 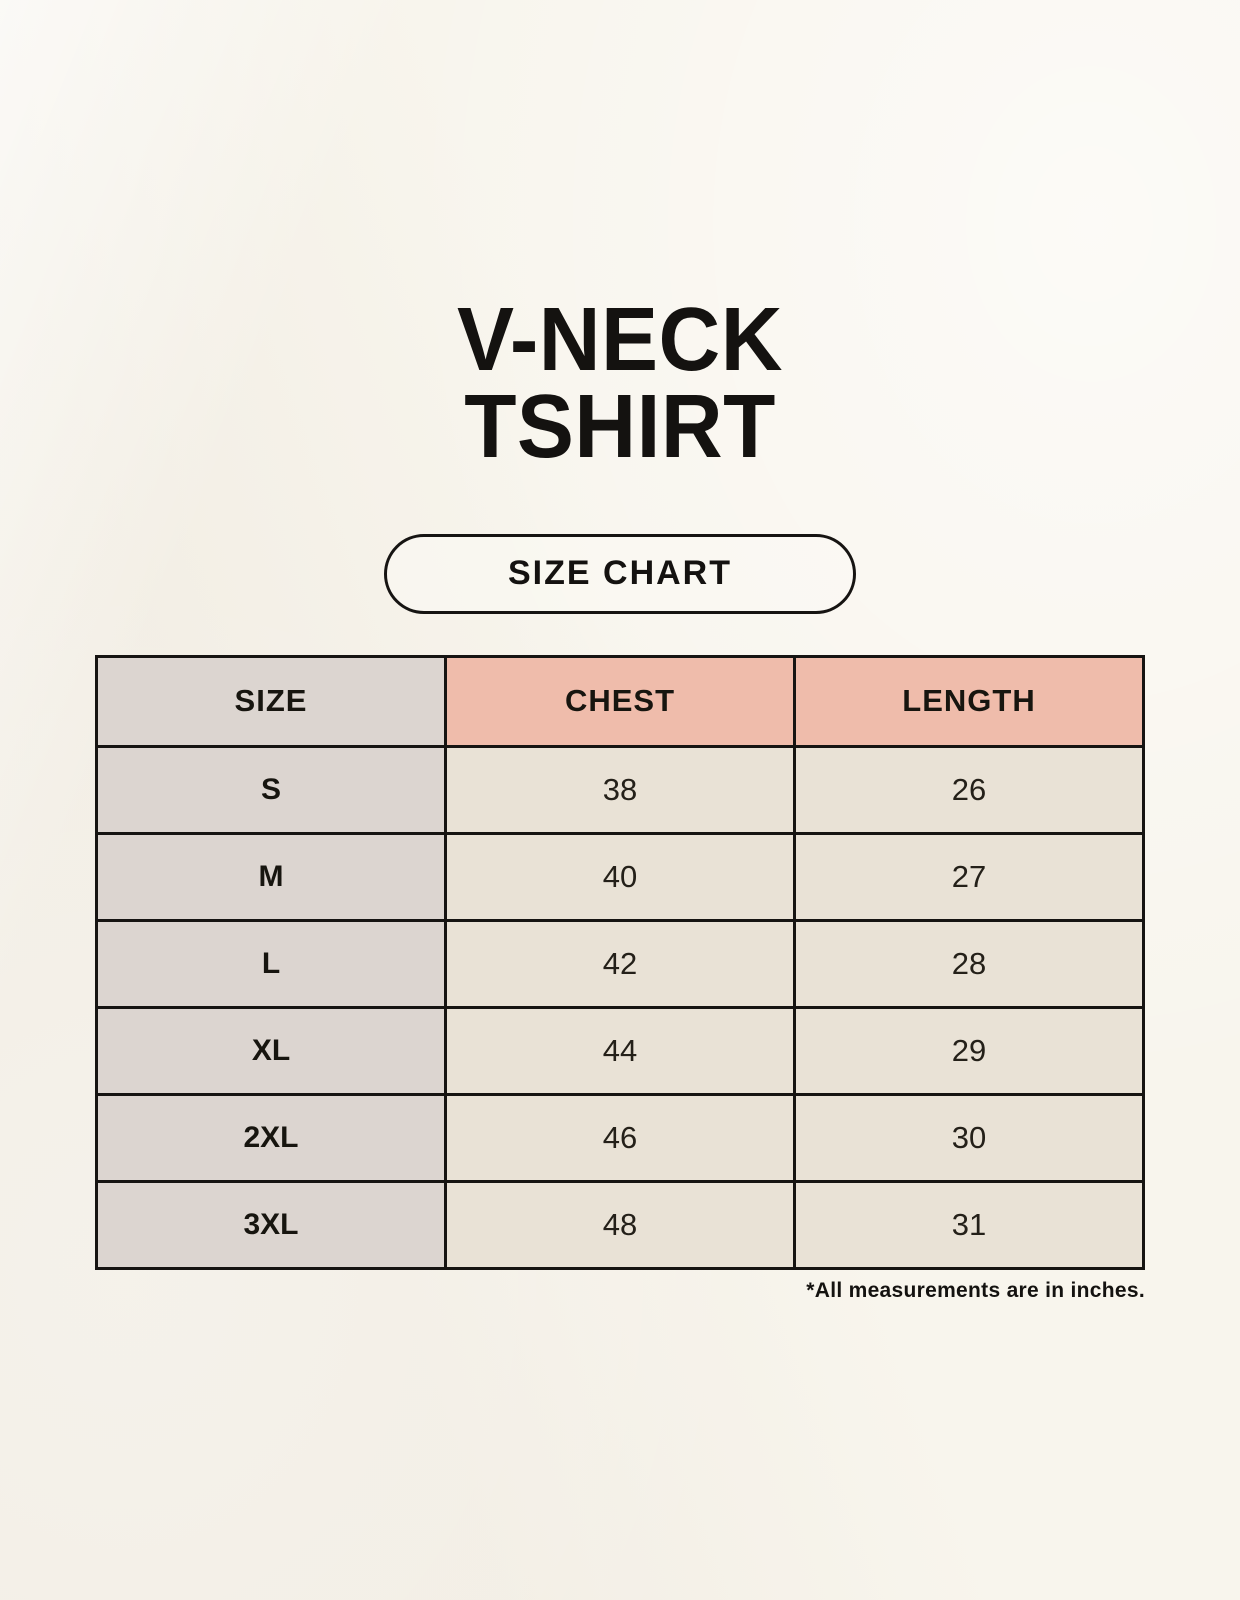 I want to click on chest-value: 42, so click(x=620, y=963).